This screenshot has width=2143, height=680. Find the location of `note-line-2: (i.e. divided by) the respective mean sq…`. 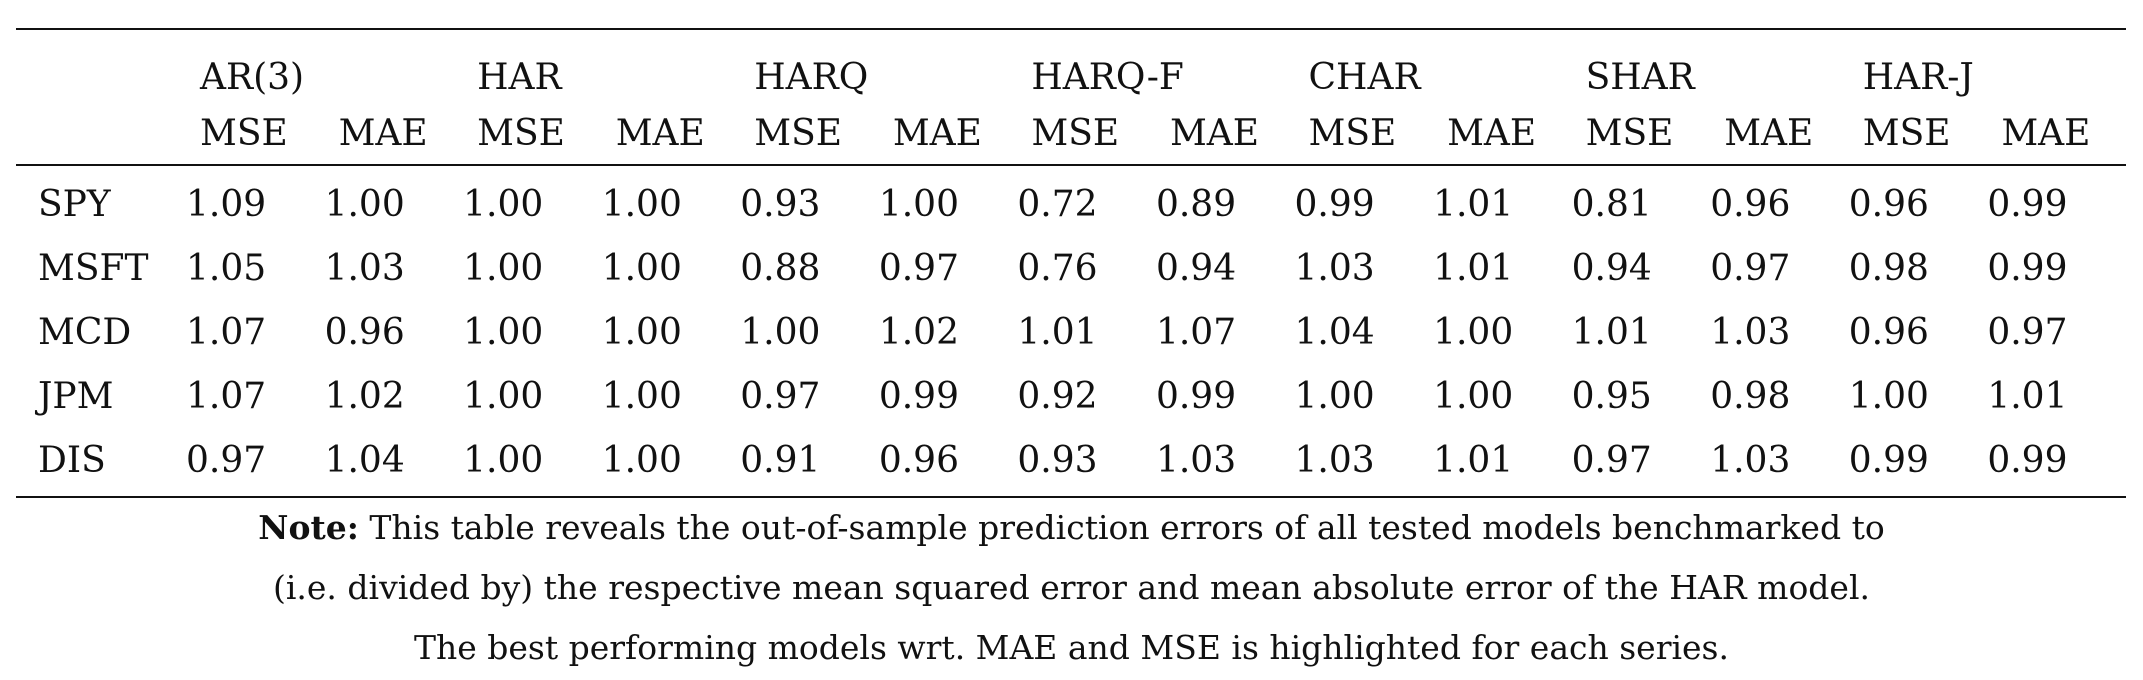

note-line-2: (i.e. divided by) the respective mean sq… is located at coordinates (1071, 587).